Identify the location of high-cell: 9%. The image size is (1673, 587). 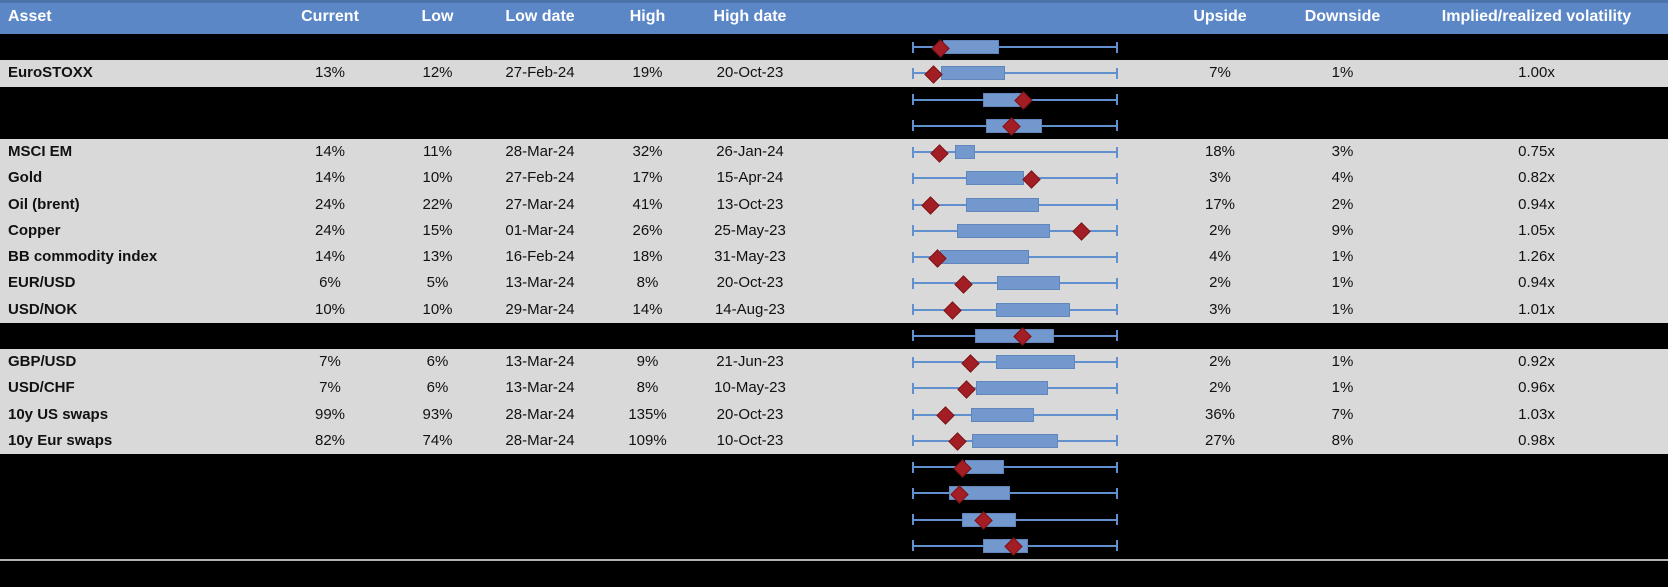
(647, 361).